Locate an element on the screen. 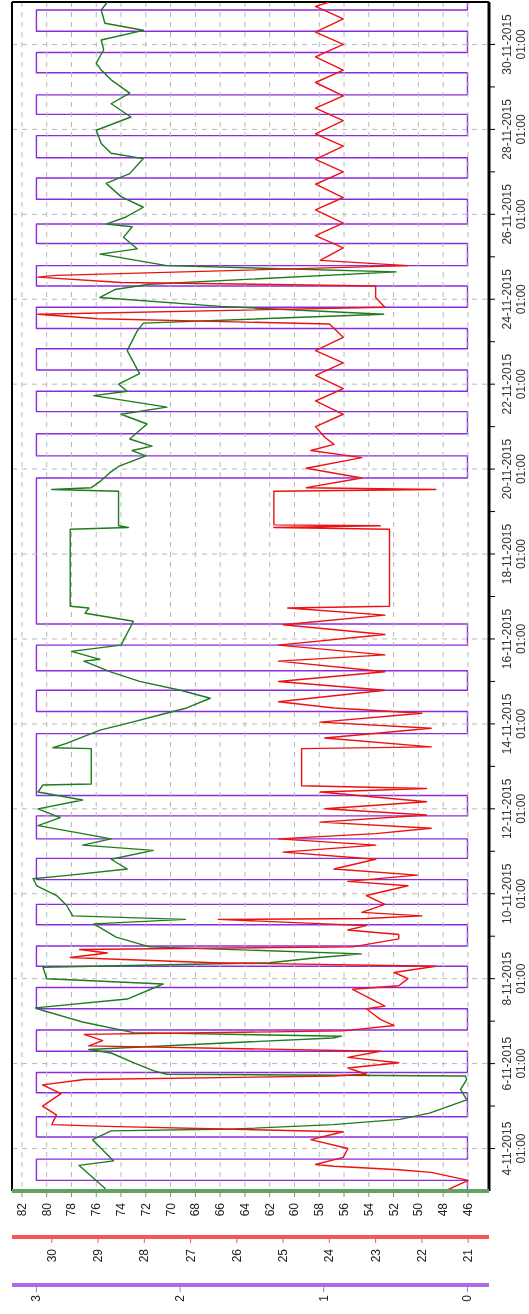  x-tick-label: 52 is located at coordinates (393, 1209).